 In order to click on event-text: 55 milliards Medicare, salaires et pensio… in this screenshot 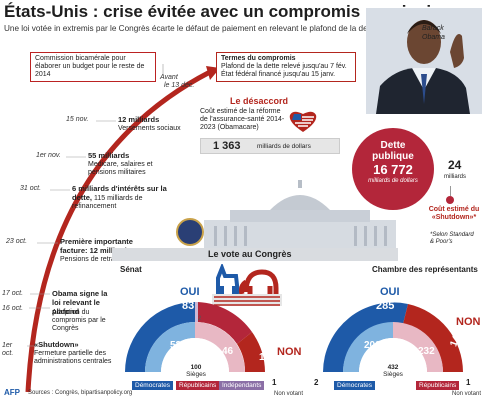, I will do `click(120, 164)`.